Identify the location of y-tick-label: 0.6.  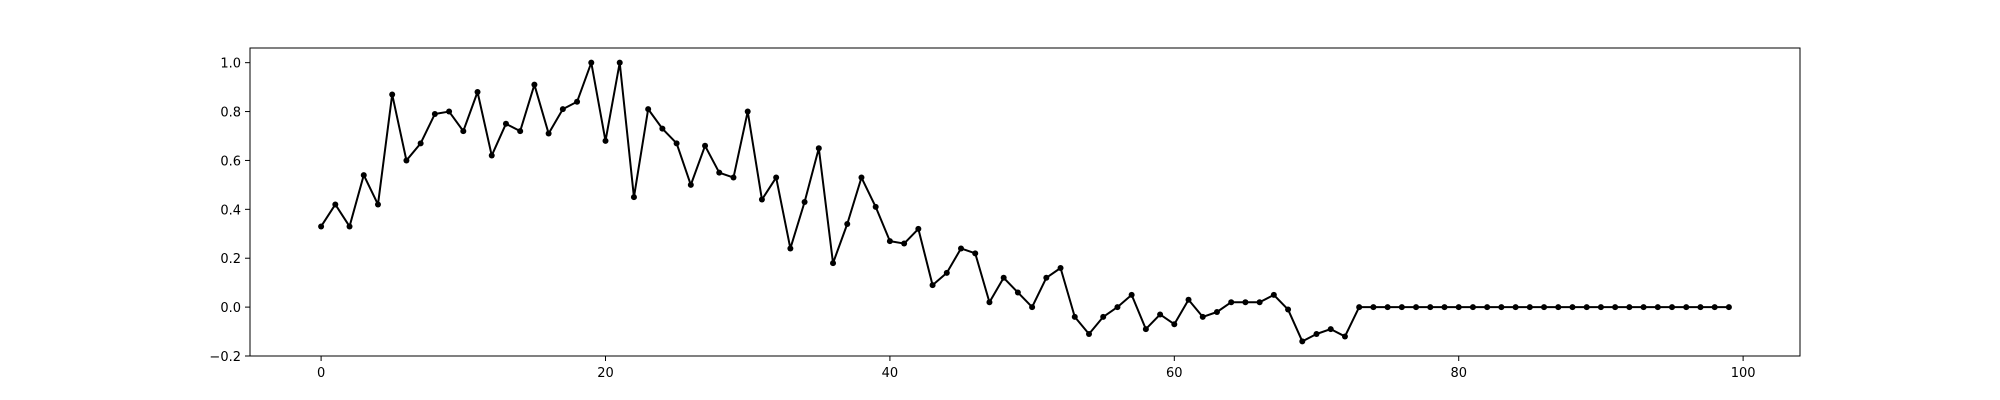
(230, 161).